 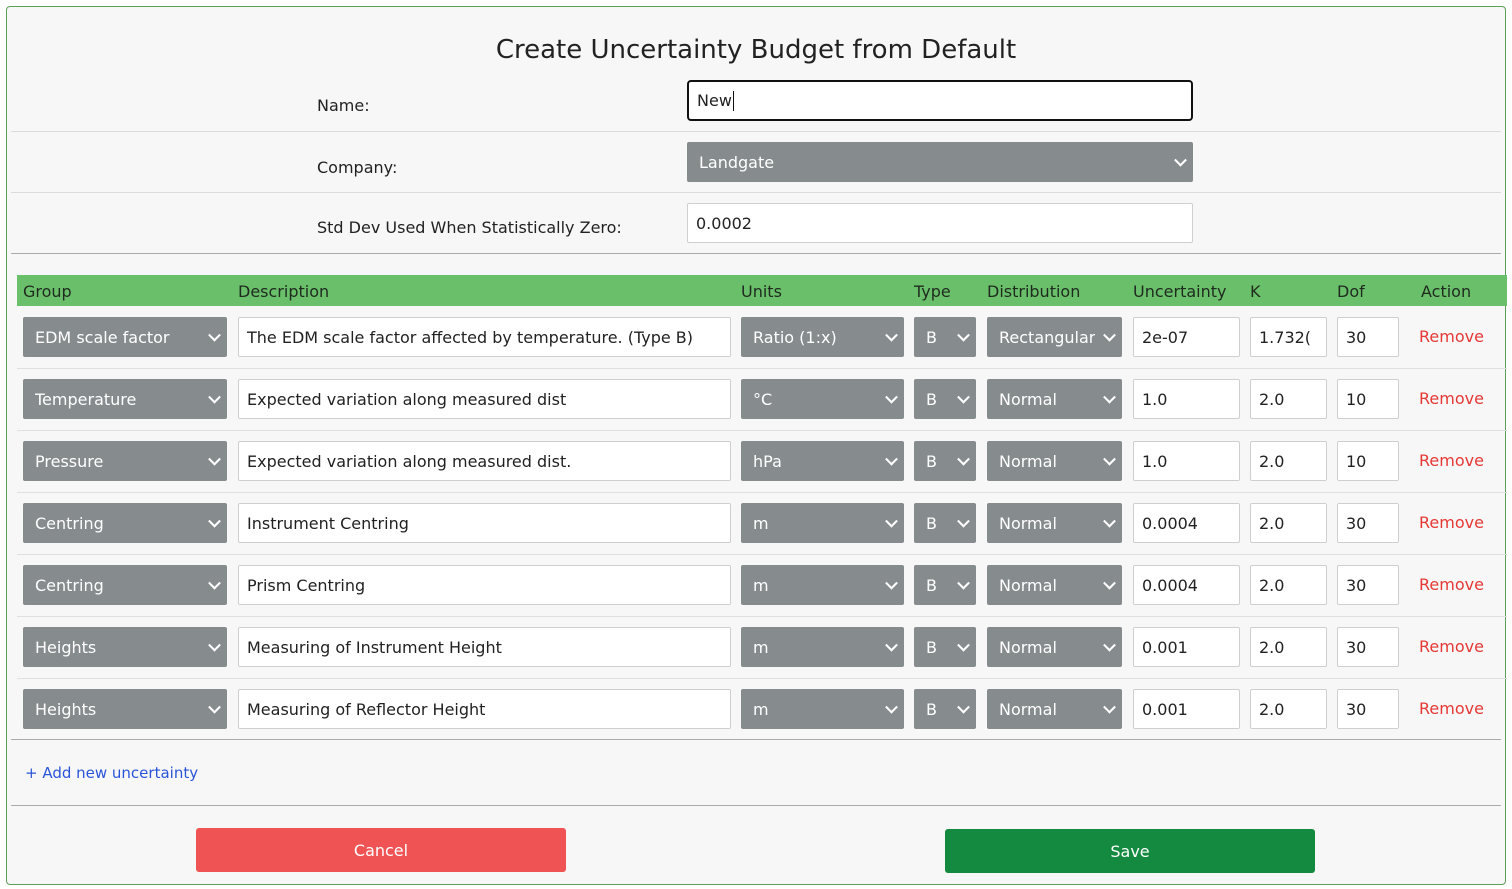 I want to click on description-input-control: Measuring of Instrument Height, so click(x=484, y=647).